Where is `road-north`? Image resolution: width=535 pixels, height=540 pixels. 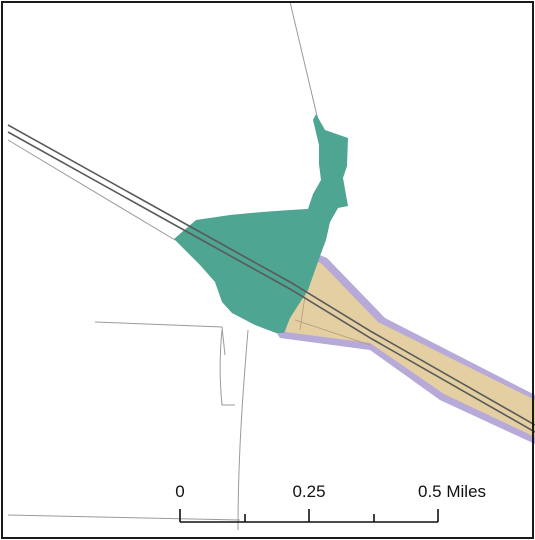 road-north is located at coordinates (304, 61).